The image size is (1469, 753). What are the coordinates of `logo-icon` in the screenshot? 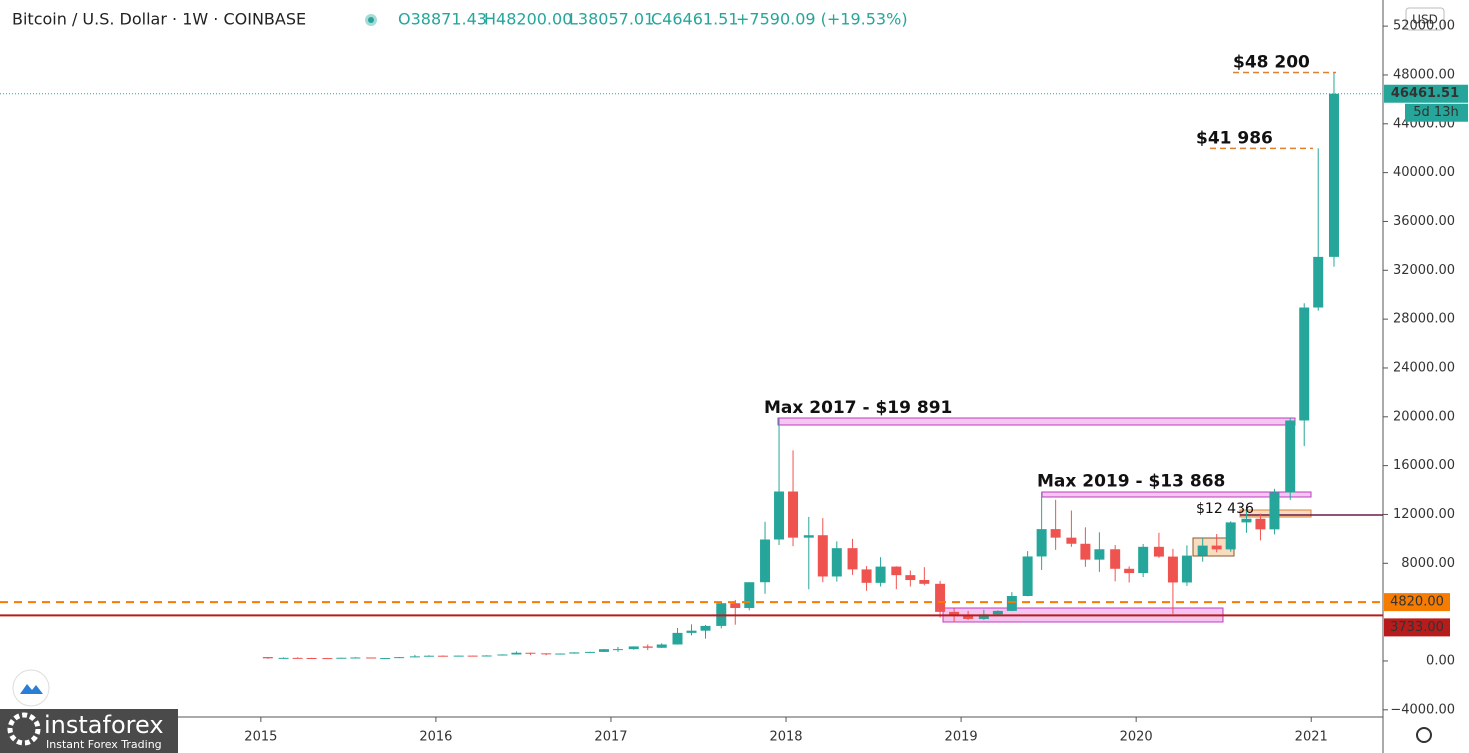 It's located at (31, 689).